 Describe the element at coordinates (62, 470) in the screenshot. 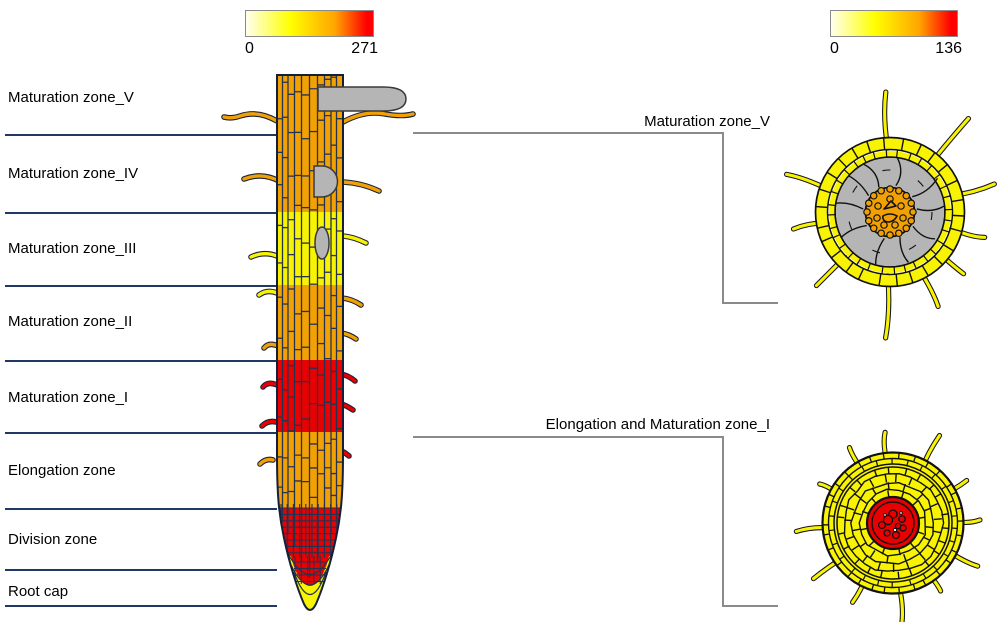

I see `zone-label-elongation: Elongation zone` at that location.